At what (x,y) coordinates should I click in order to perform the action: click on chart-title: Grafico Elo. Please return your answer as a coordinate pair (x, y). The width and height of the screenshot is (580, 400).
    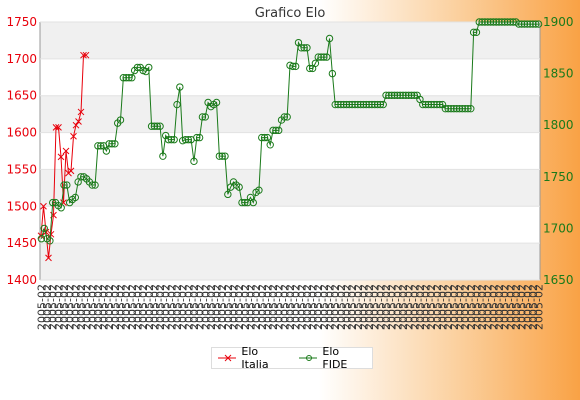
    Looking at the image, I should click on (290, 13).